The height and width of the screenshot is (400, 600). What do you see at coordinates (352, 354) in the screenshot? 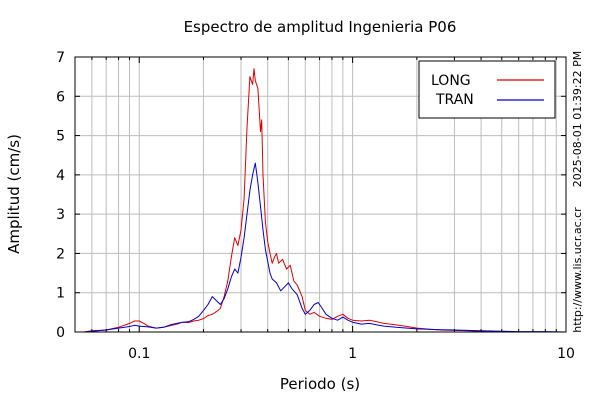
I see `x-tick-label: 1` at bounding box center [352, 354].